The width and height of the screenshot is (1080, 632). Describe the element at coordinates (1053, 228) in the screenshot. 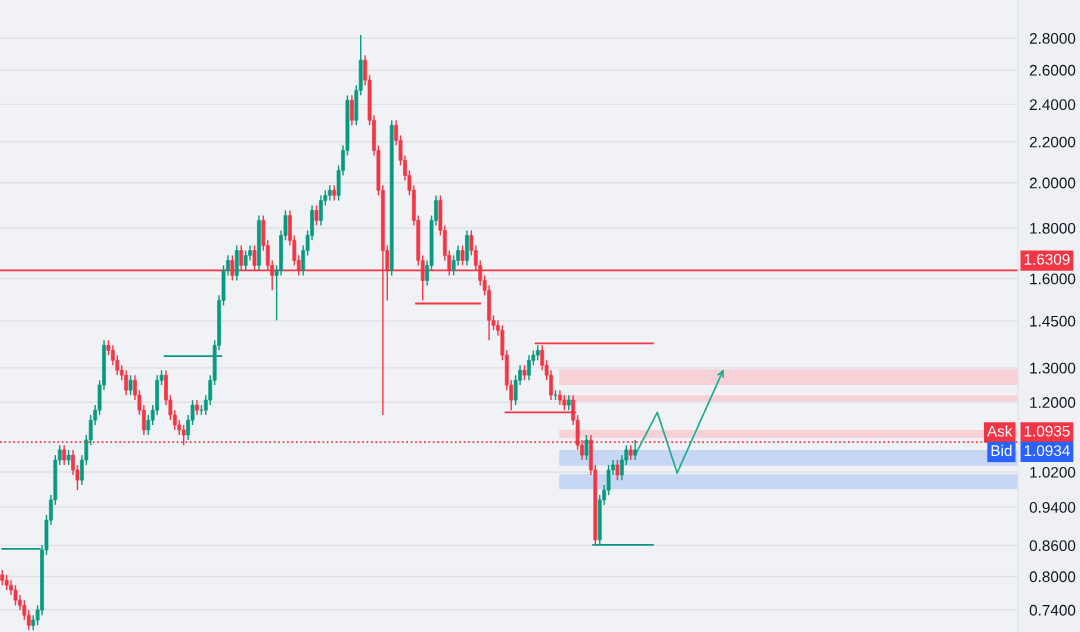

I see `y-tick-label: 1.8000` at that location.